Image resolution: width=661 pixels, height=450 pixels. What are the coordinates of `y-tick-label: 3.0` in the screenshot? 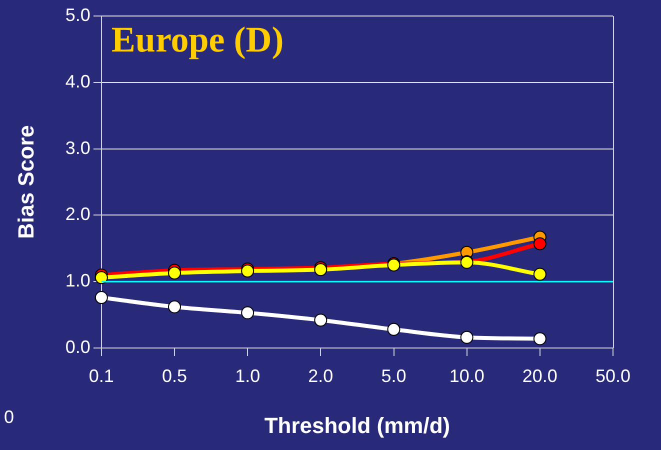 It's located at (77, 148).